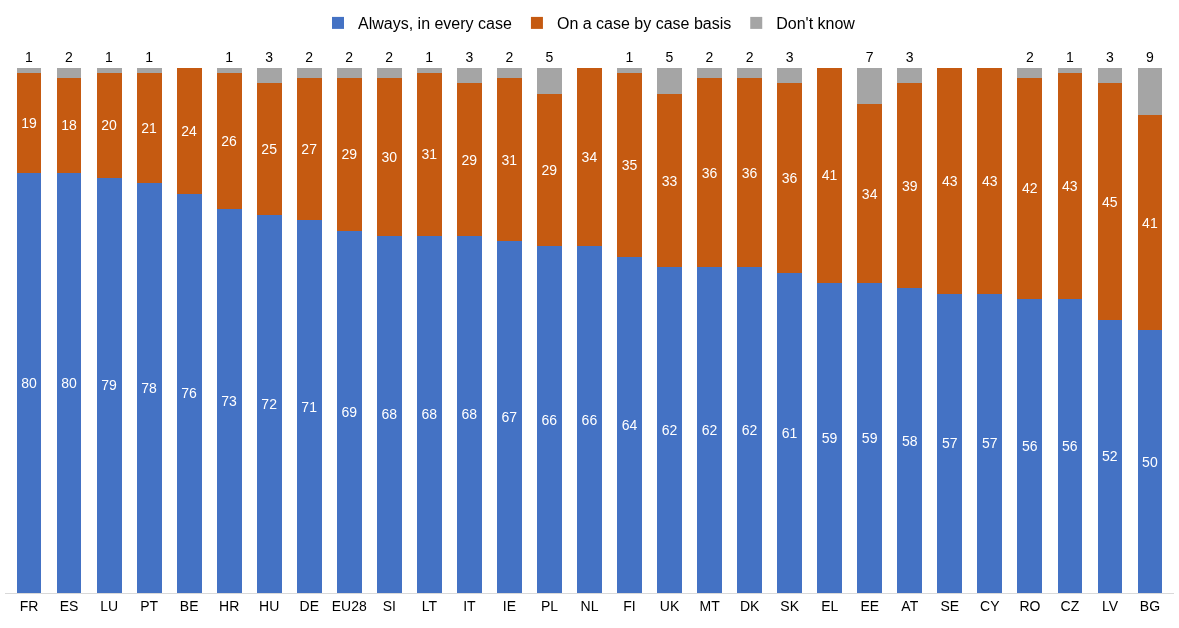 The height and width of the screenshot is (628, 1179). I want to click on data-label: 58, so click(909, 440).